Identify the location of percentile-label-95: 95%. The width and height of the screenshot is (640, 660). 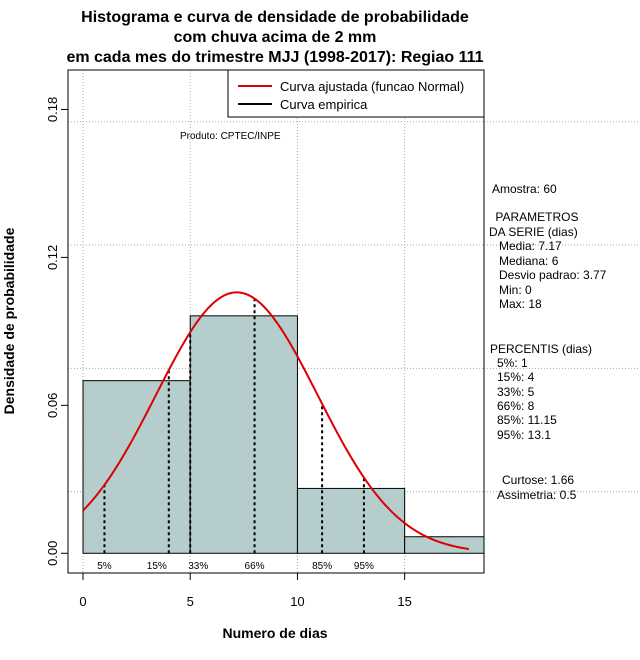
(364, 566).